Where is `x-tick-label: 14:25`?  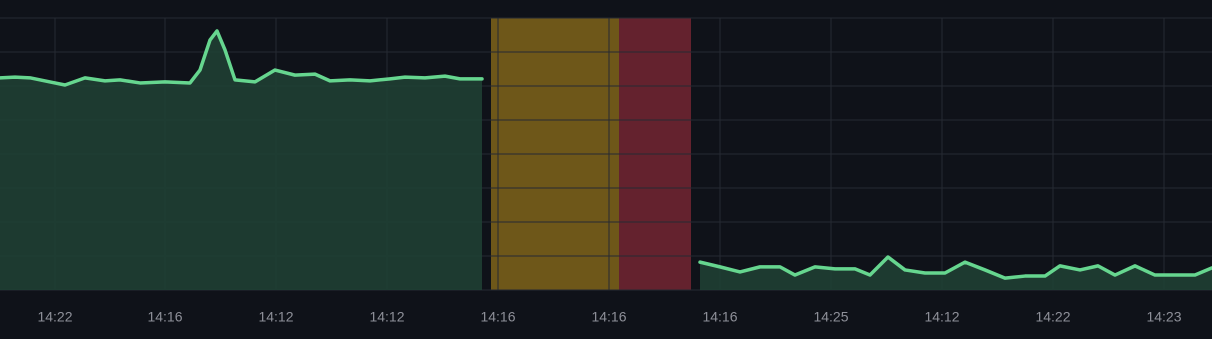 x-tick-label: 14:25 is located at coordinates (830, 317).